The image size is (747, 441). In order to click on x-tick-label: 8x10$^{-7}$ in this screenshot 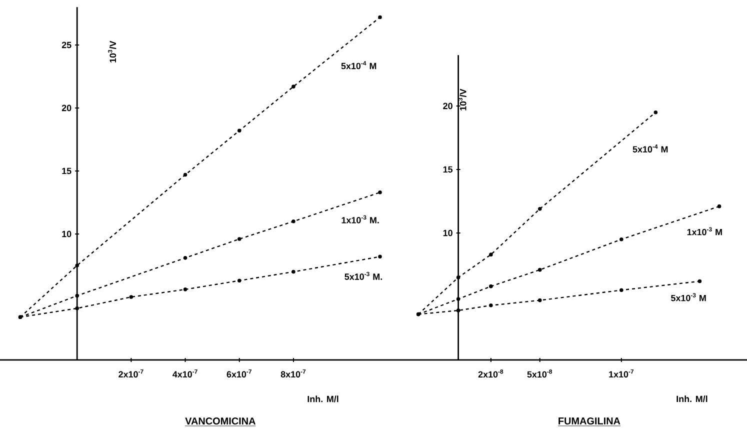, I will do `click(293, 374)`.